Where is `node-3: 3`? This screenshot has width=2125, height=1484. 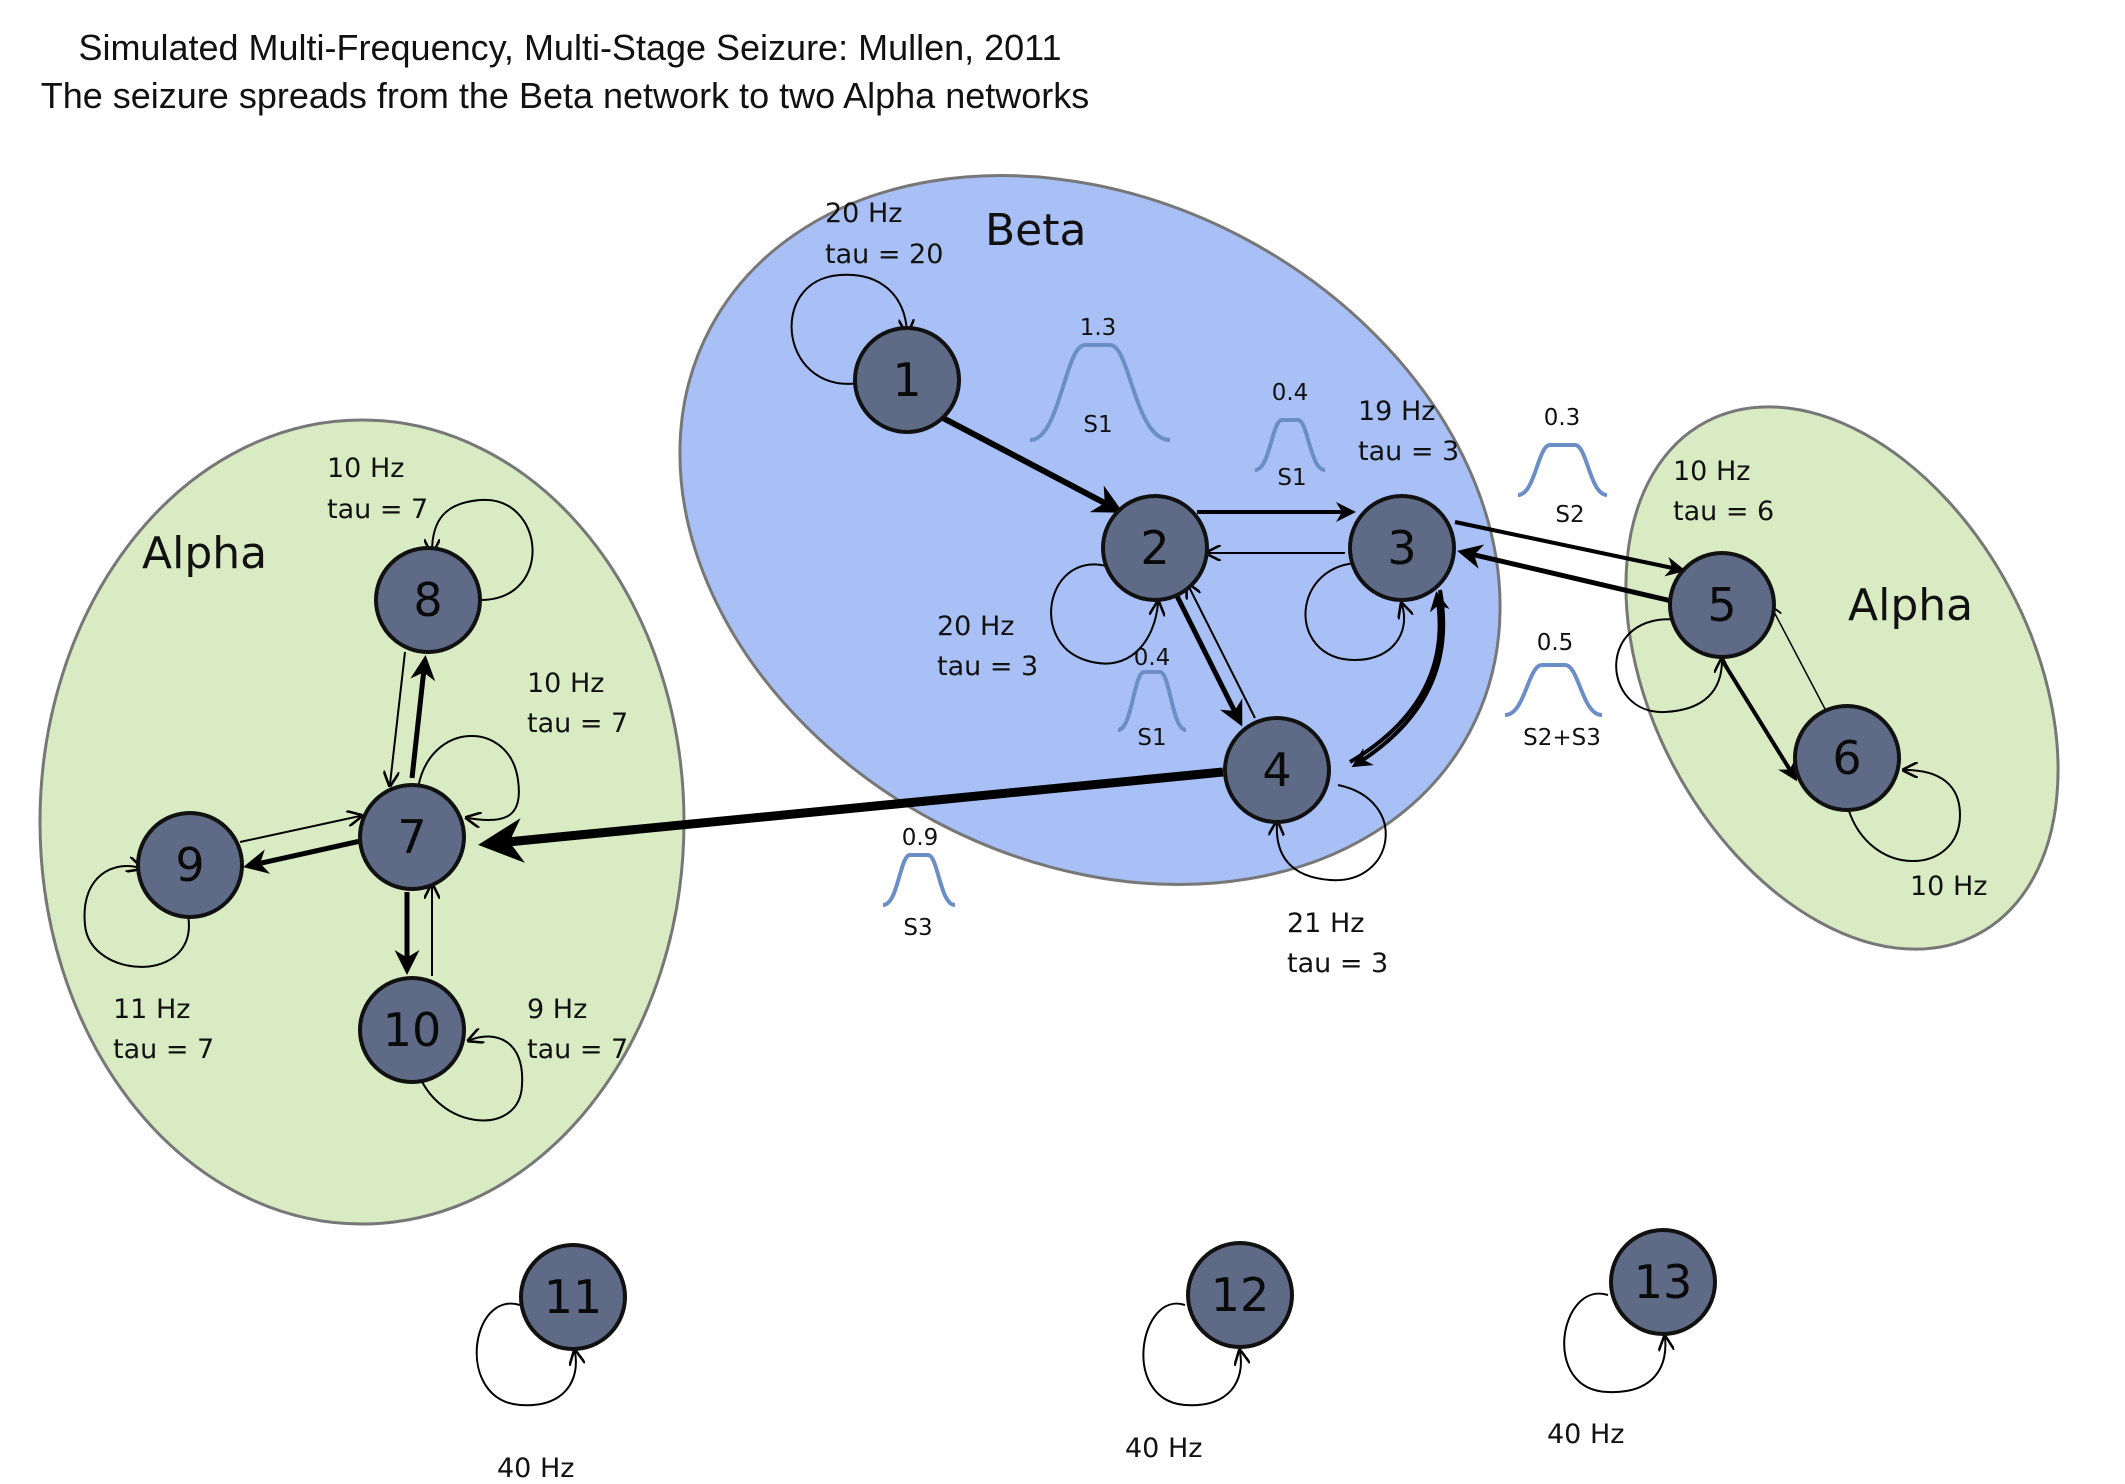 node-3: 3 is located at coordinates (1402, 548).